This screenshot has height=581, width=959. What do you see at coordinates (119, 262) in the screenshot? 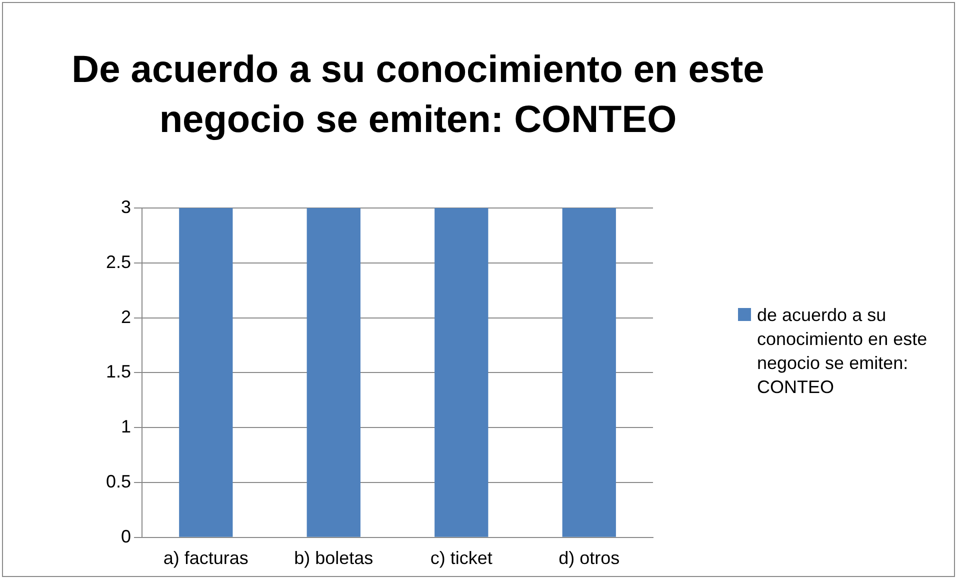
I see `y-tick-label: 2.5` at bounding box center [119, 262].